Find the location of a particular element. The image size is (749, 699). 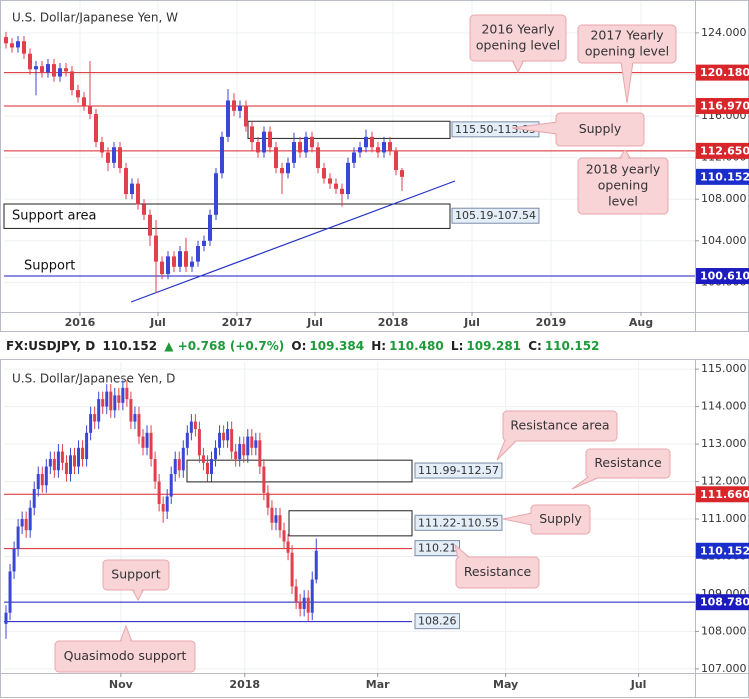

callout-text: Support is located at coordinates (136, 574).